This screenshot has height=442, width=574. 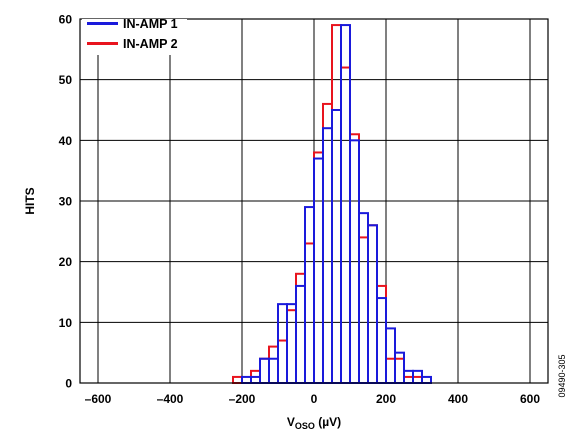 What do you see at coordinates (66, 202) in the screenshot?
I see `y-tick-label: 30` at bounding box center [66, 202].